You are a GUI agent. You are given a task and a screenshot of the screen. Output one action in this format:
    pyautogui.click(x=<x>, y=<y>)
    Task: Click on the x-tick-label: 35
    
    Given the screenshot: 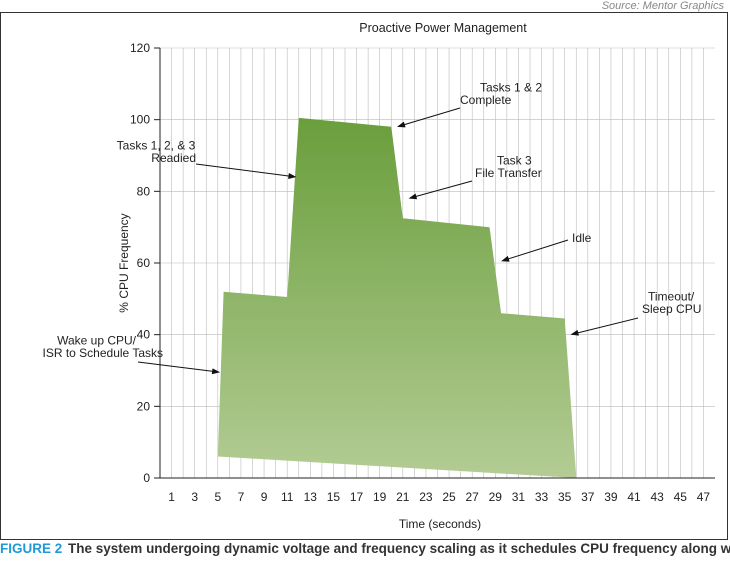 What is the action you would take?
    pyautogui.click(x=565, y=497)
    